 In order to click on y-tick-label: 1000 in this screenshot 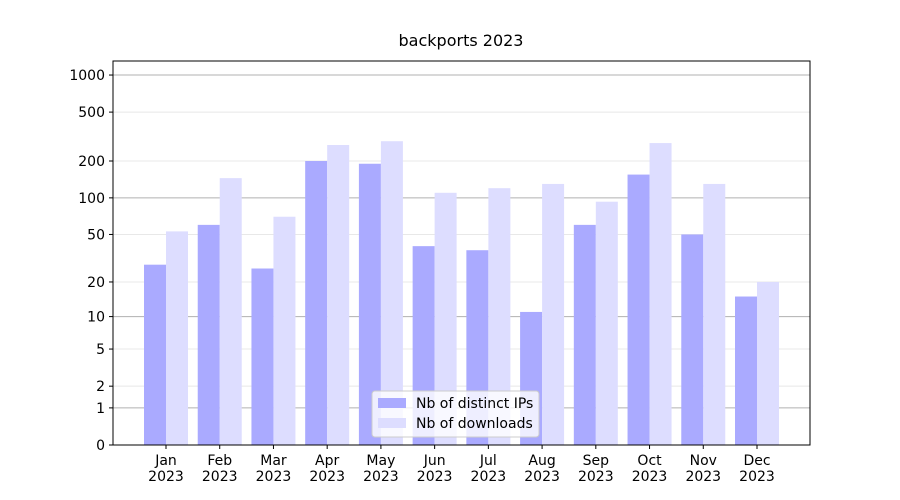, I will do `click(87, 76)`.